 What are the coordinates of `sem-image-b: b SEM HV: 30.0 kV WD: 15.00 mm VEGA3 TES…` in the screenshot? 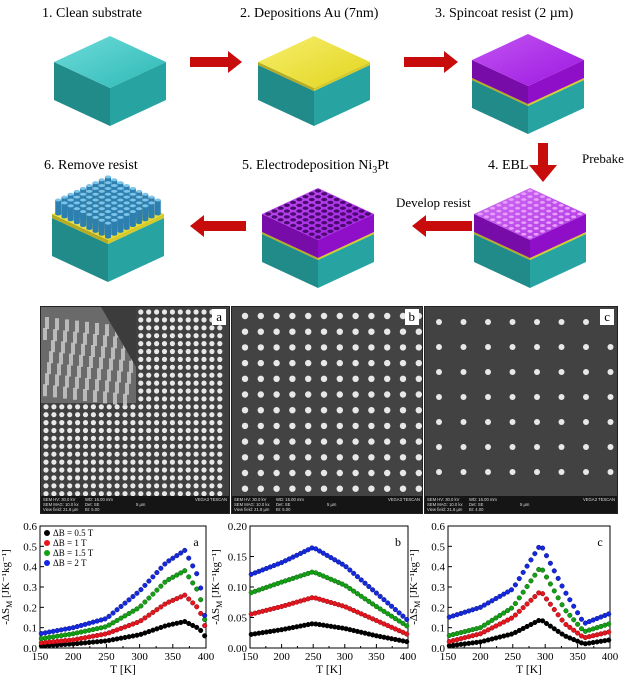 It's located at (327, 410).